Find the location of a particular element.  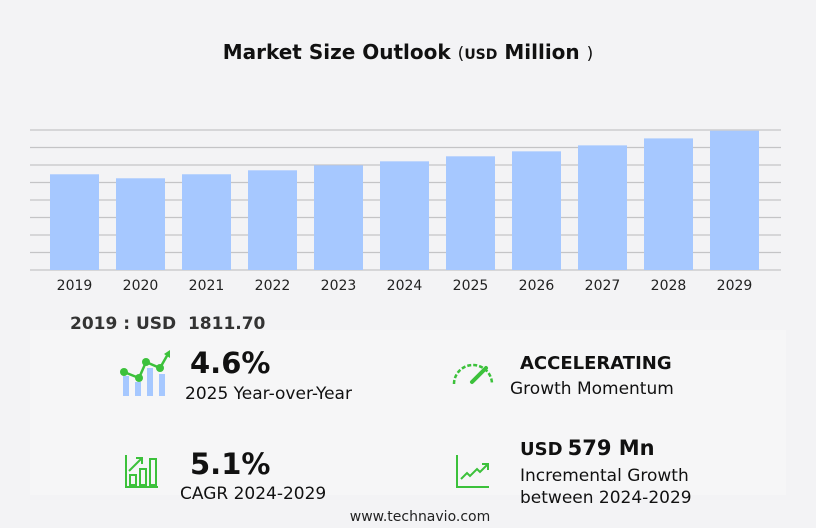

incremental-label: Incremental Growth is located at coordinates (604, 476).